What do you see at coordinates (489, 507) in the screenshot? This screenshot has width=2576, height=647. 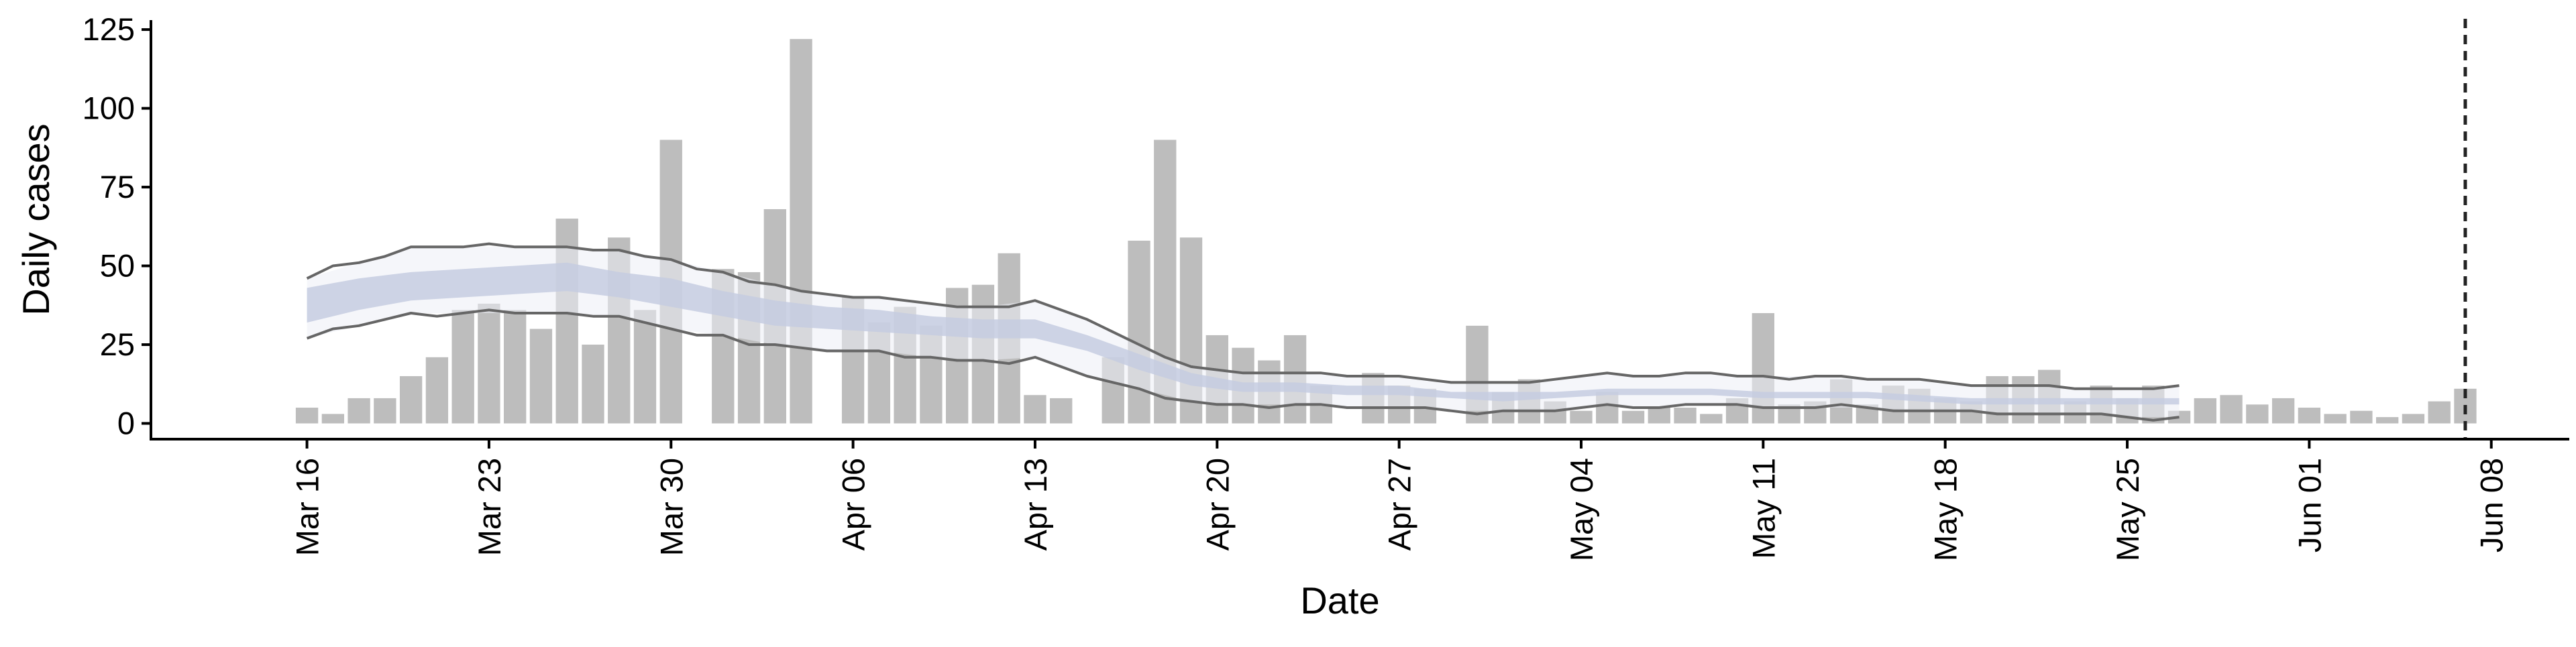 I see `x-tick-label: Mar 23` at bounding box center [489, 507].